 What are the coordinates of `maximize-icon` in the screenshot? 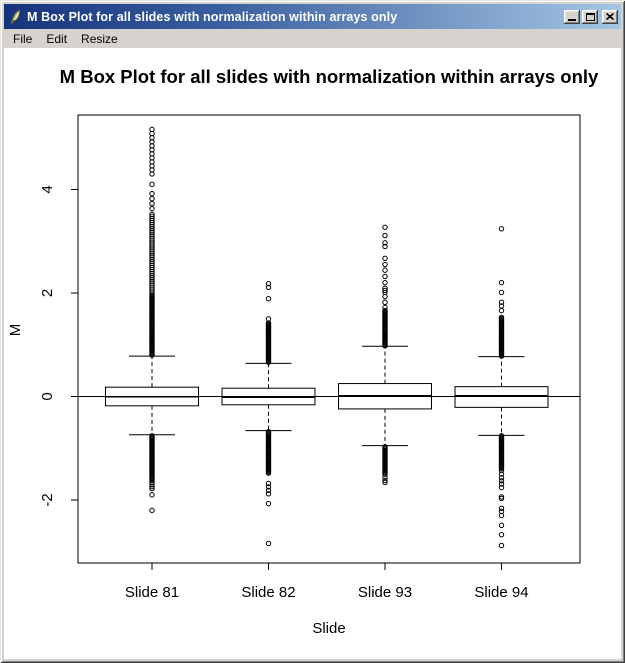 It's located at (590, 16).